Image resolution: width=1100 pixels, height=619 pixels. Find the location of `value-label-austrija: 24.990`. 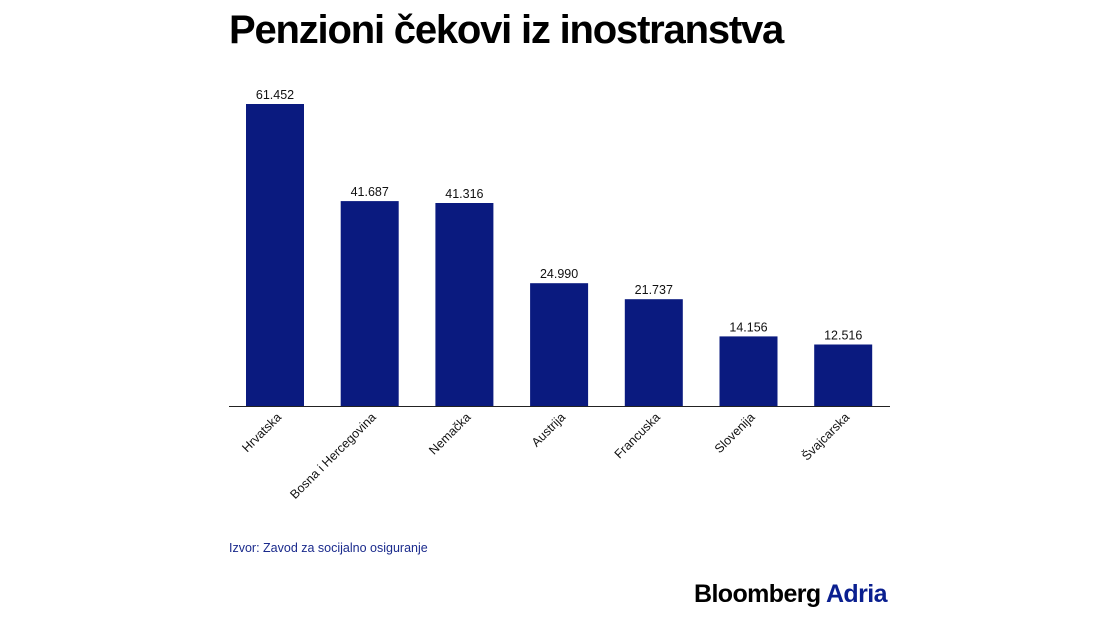

value-label-austrija: 24.990 is located at coordinates (559, 274).